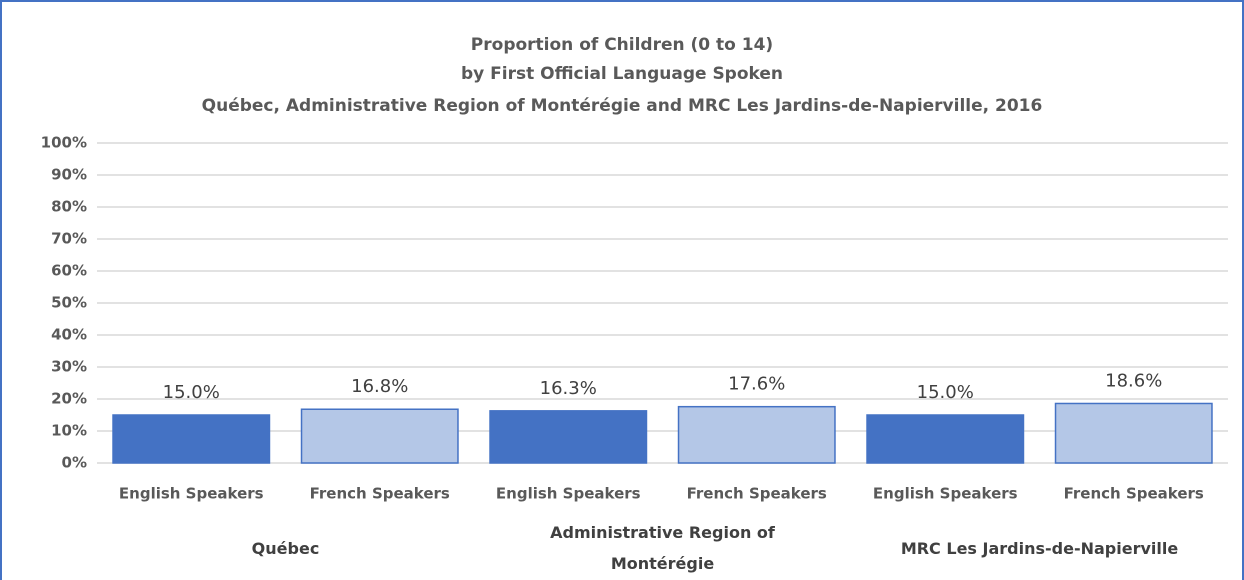 The height and width of the screenshot is (580, 1244). I want to click on chart-title: Proportion of Children (0 to 14), so click(622, 45).